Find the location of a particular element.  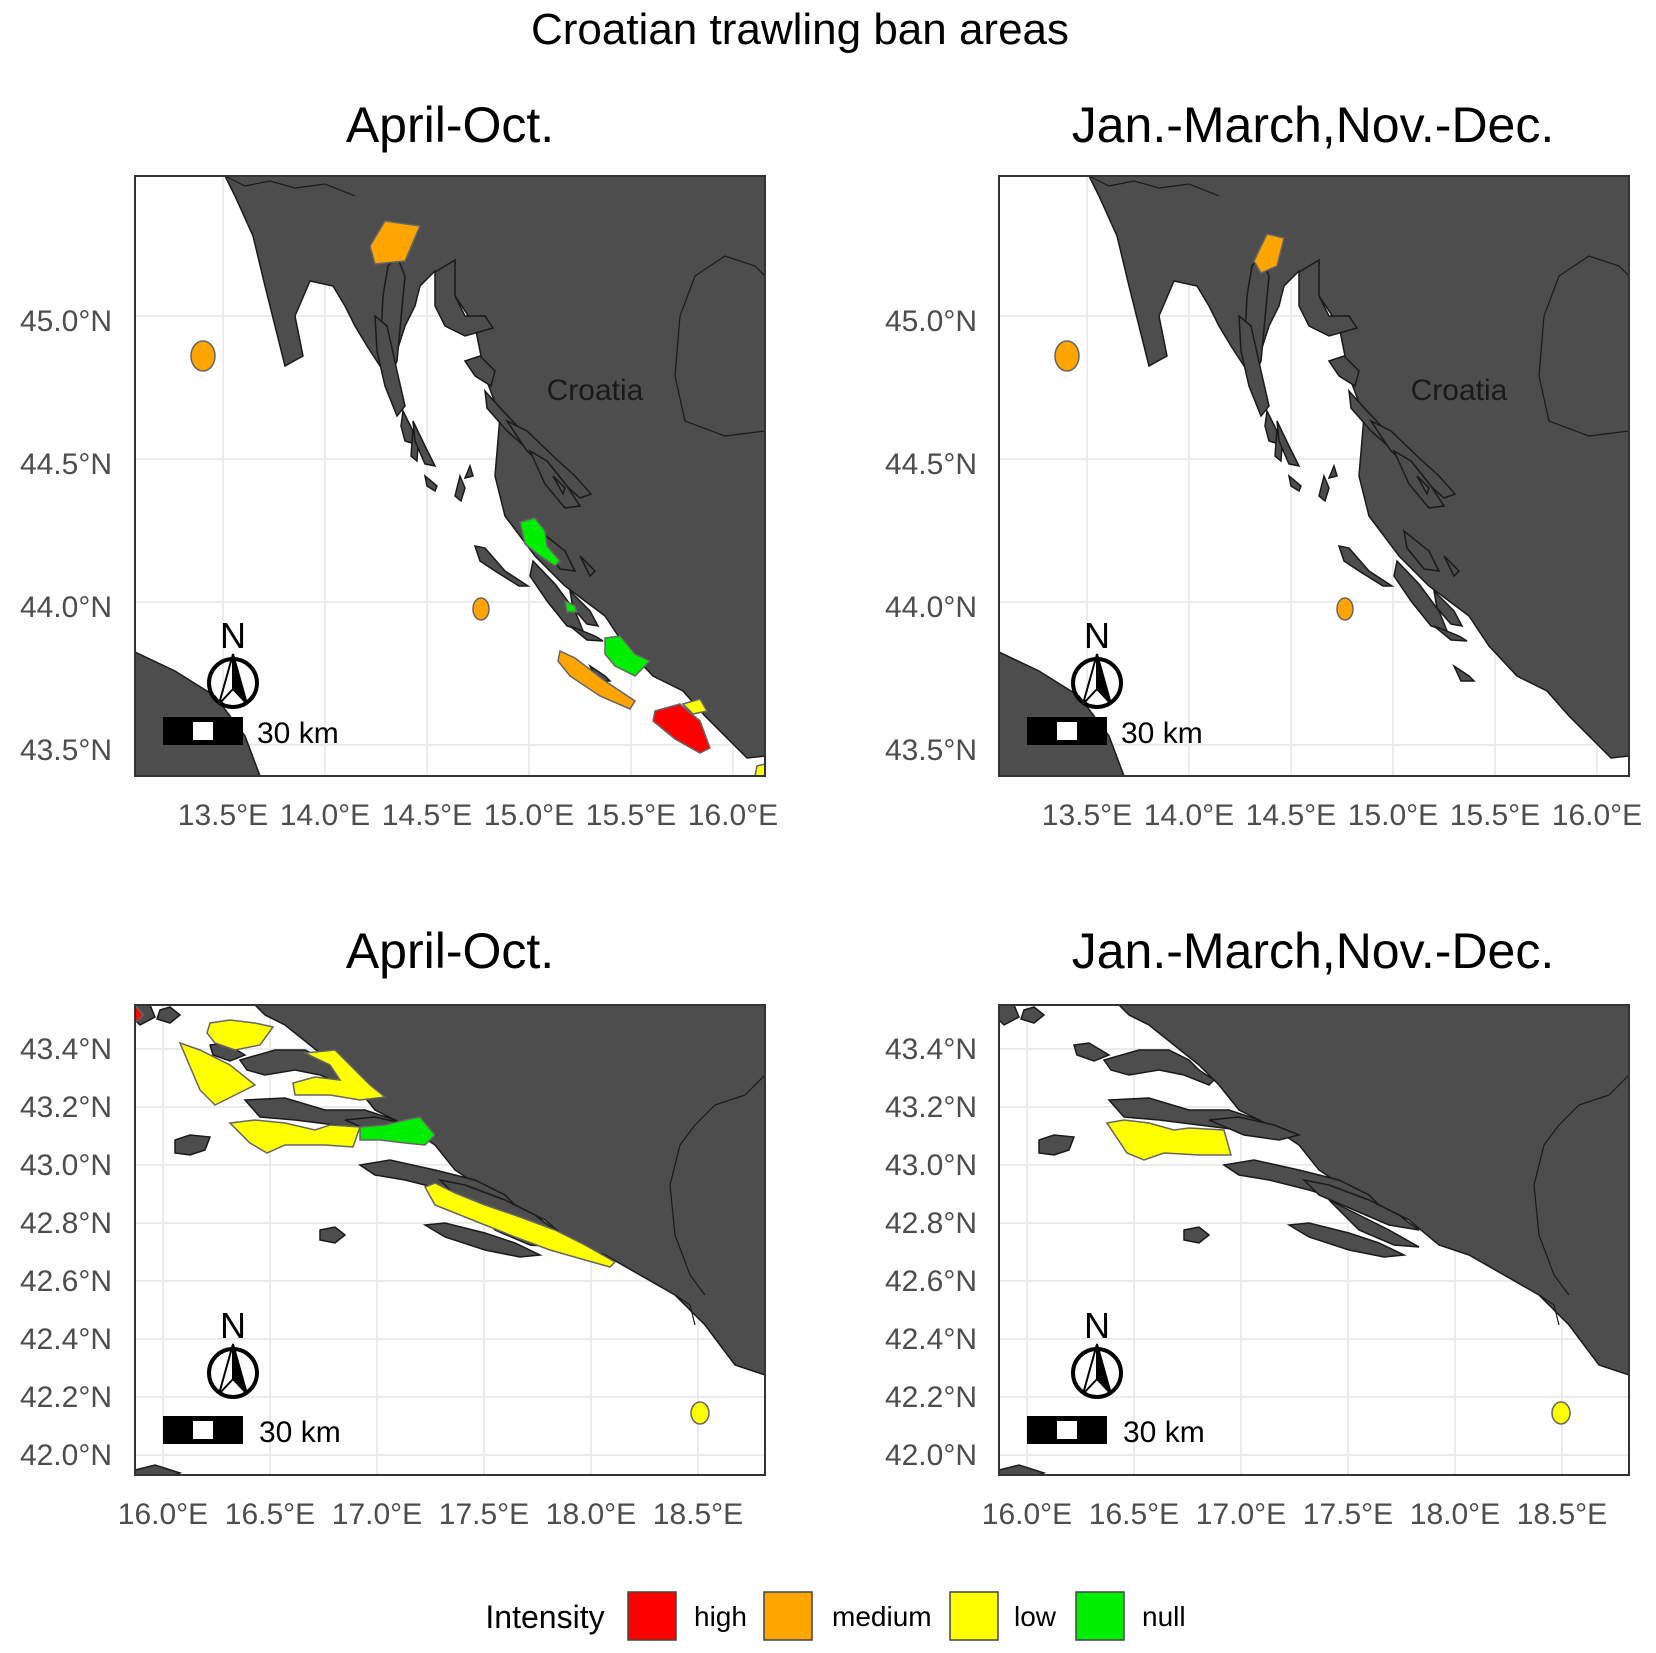

figure-title: Croatian trawling ban areas is located at coordinates (800, 29).